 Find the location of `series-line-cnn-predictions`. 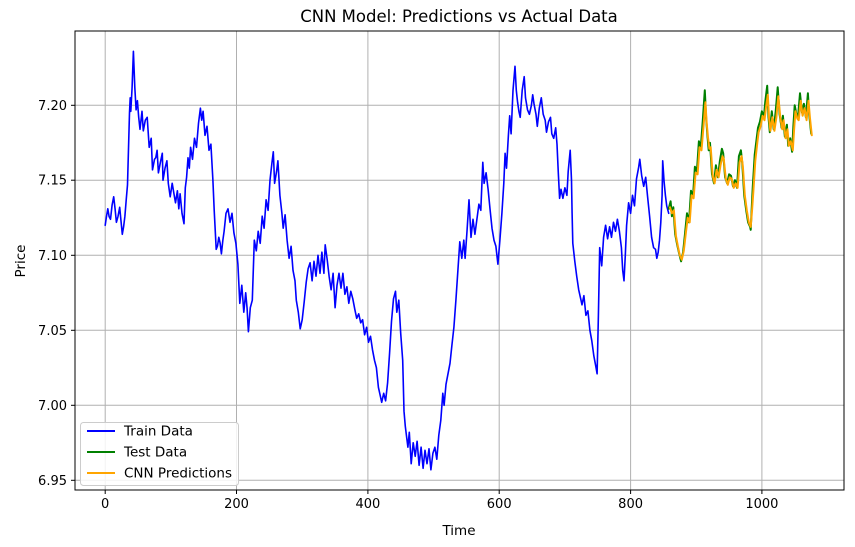

series-line-cnn-predictions is located at coordinates (741, 177).